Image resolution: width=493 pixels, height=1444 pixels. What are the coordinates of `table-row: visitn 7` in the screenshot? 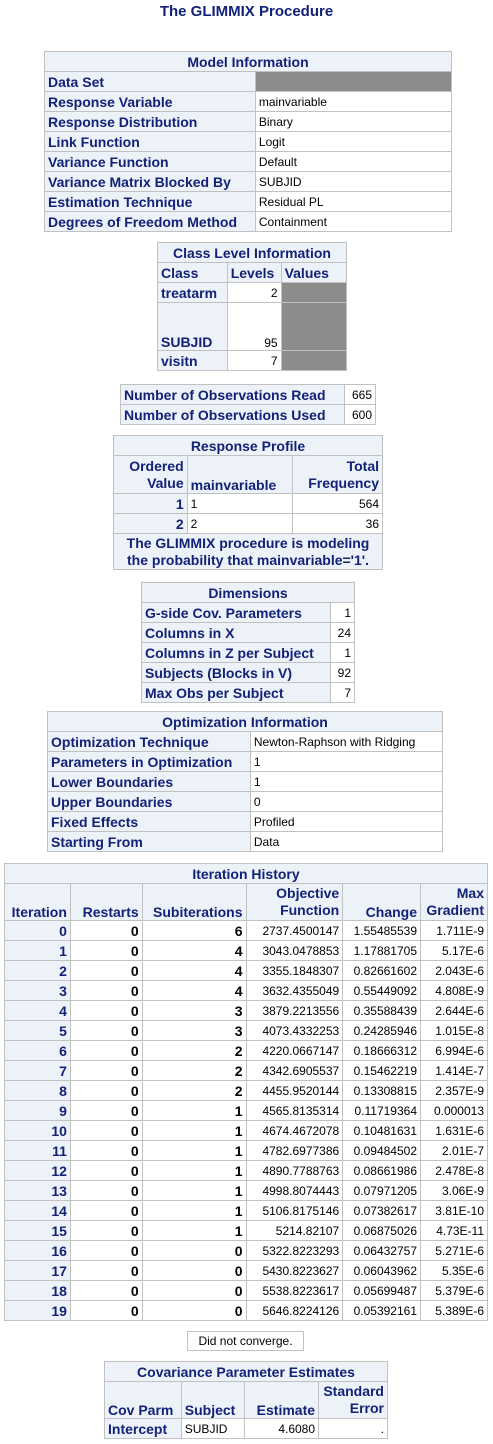 It's located at (252, 360).